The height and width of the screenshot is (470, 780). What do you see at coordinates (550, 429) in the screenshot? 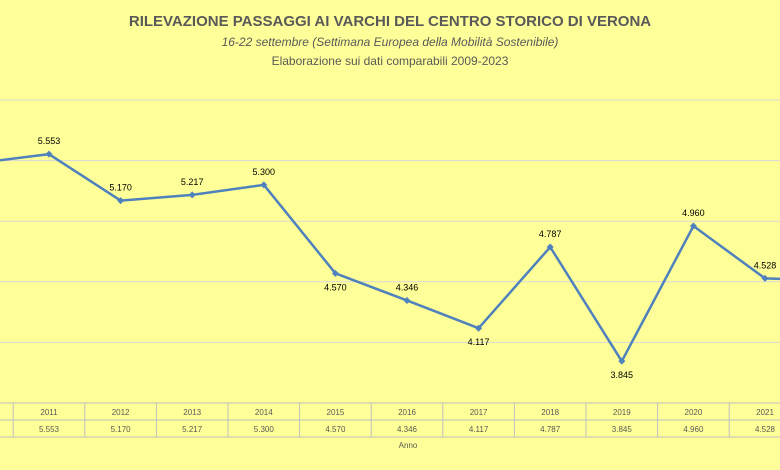
I see `table-value: 4.787` at bounding box center [550, 429].